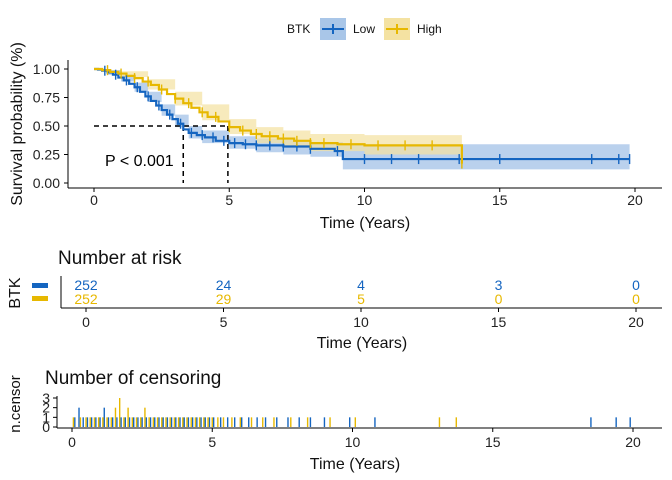 The width and height of the screenshot is (672, 480). Describe the element at coordinates (86, 299) in the screenshot. I see `risk-value-high-0: 252` at that location.